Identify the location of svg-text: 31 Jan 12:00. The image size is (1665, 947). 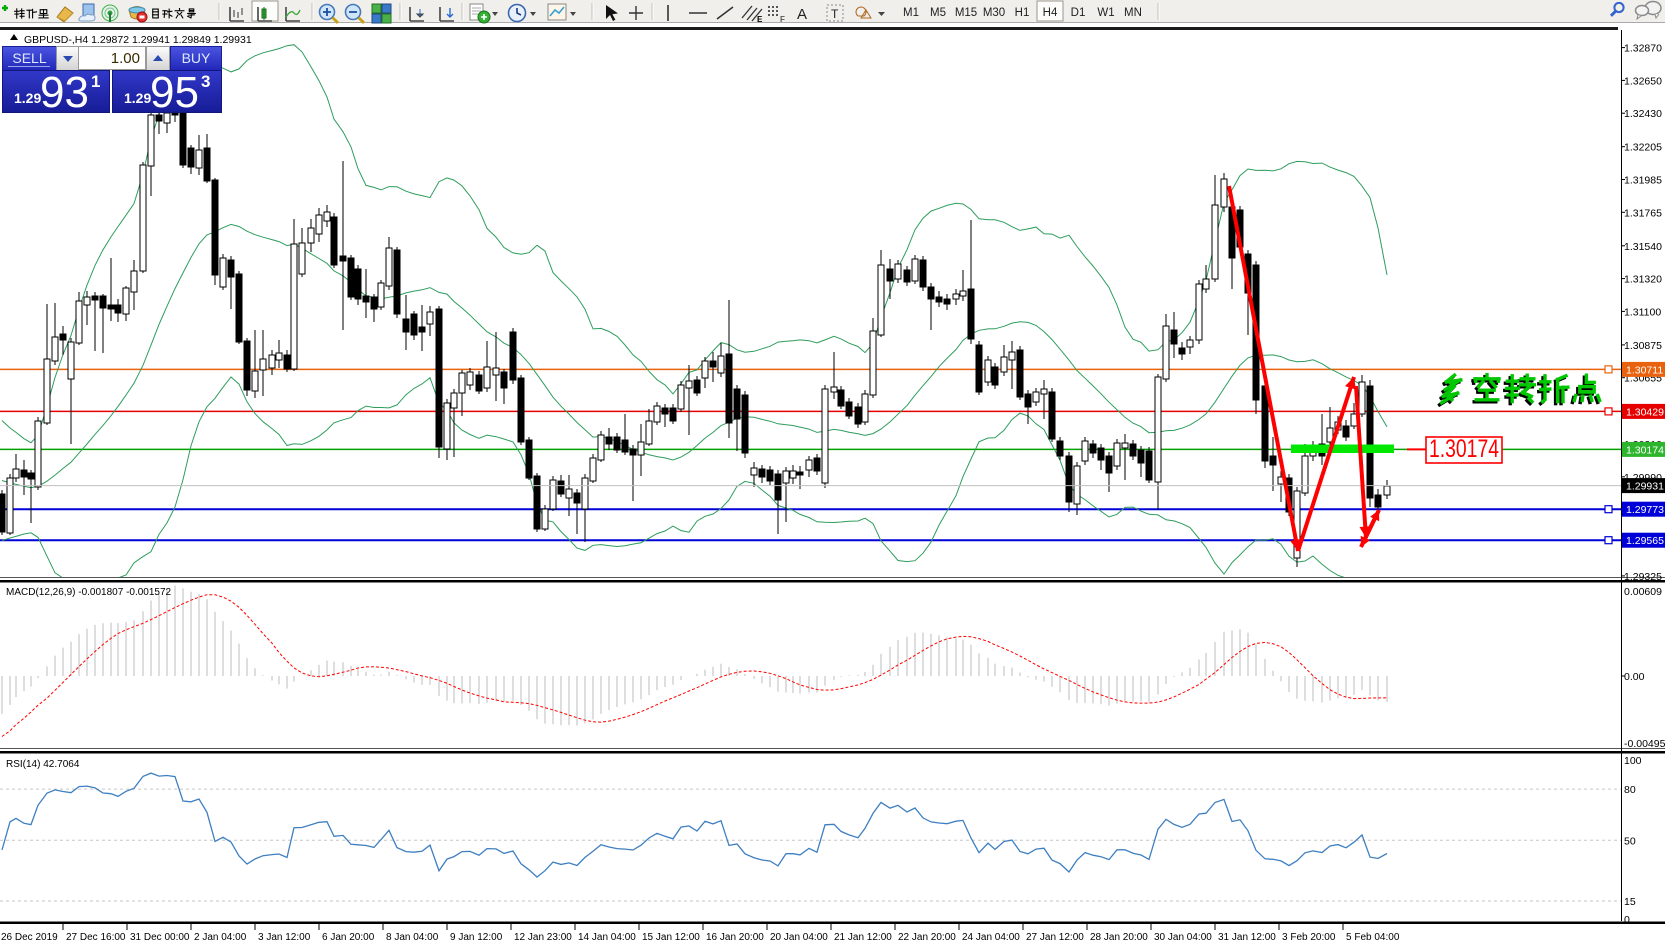
(1247, 937).